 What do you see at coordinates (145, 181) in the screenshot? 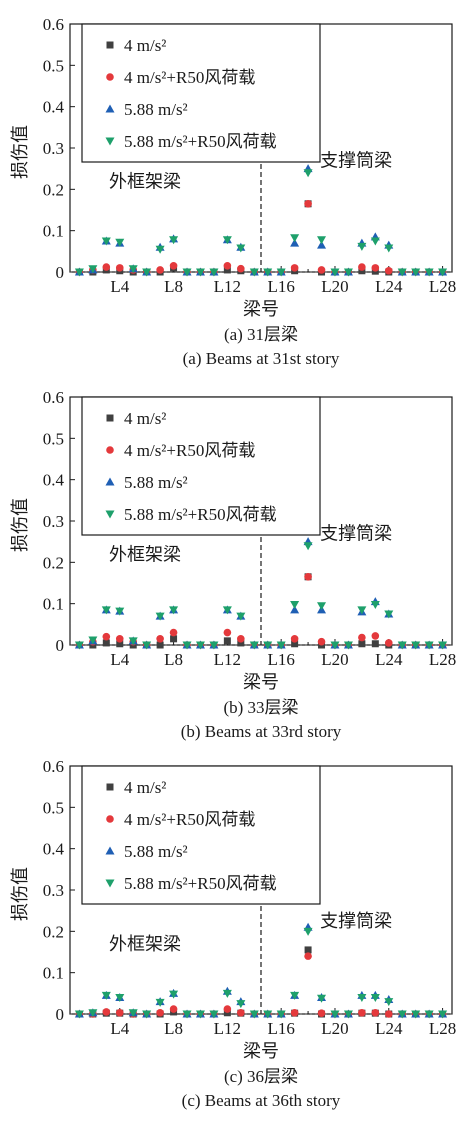
I see `annotation-frame-beams: 外框架梁` at bounding box center [145, 181].